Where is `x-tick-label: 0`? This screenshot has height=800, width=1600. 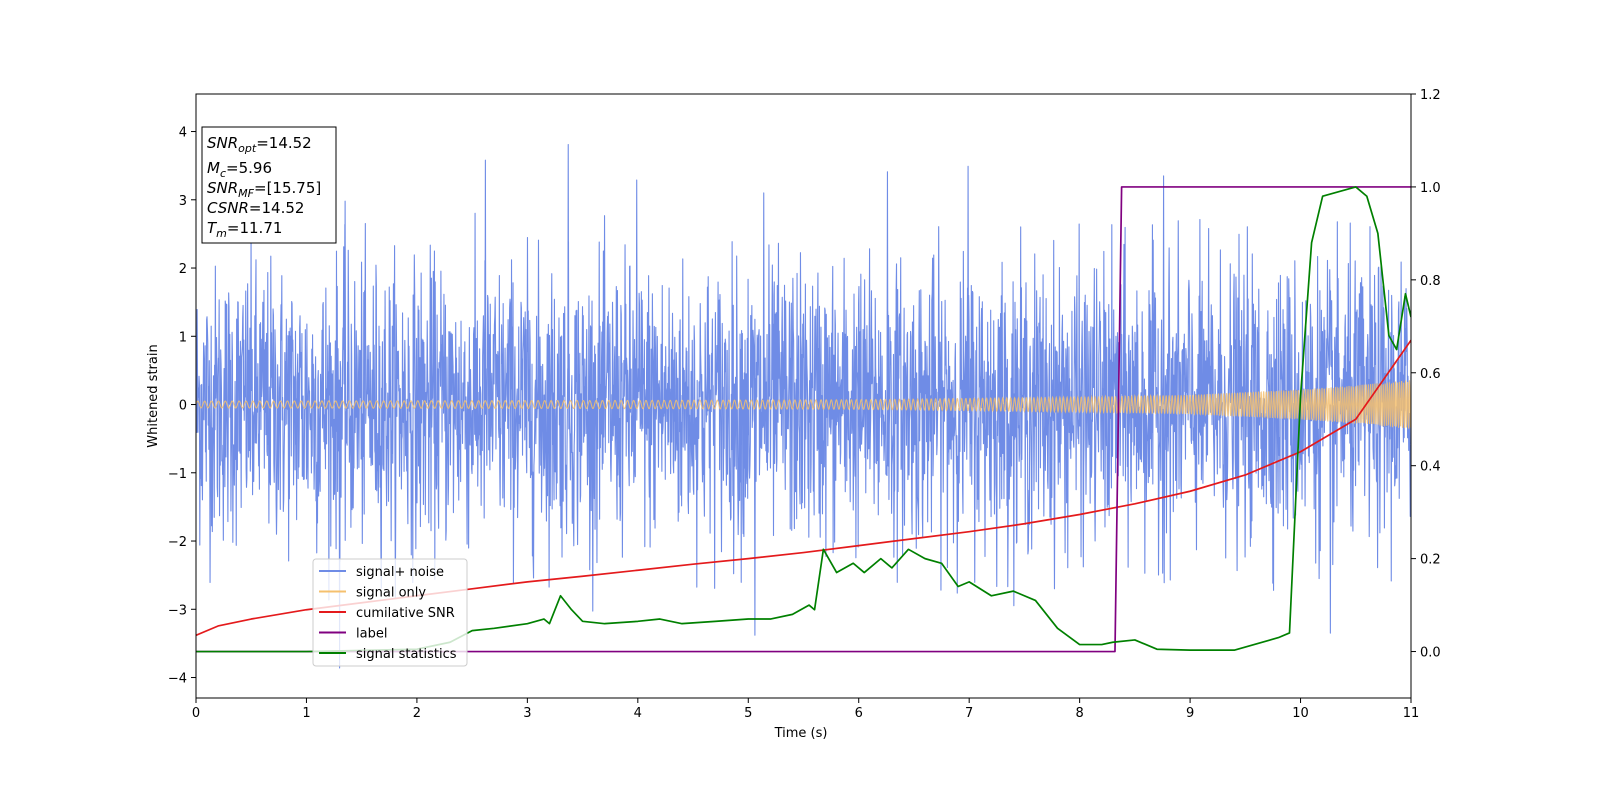 x-tick-label: 0 is located at coordinates (196, 713).